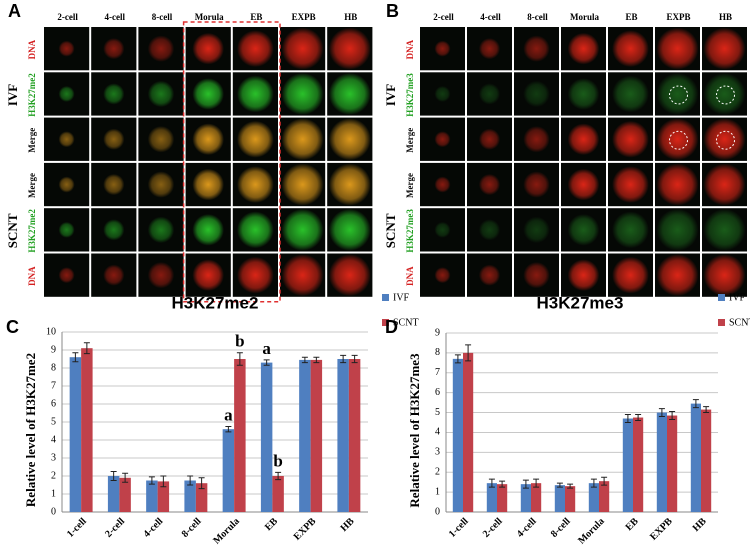  Describe the element at coordinates (632, 524) in the screenshot. I see `x-tick-label: EB` at that location.